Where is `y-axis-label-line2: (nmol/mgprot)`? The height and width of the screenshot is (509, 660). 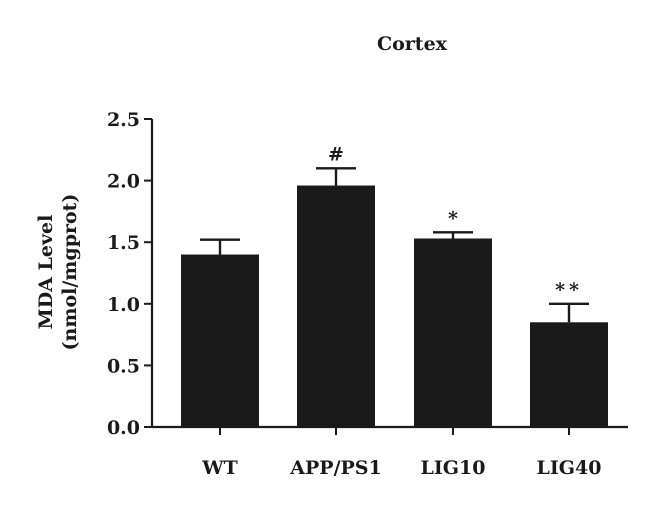
y-axis-label-line2: (nmol/mgprot) is located at coordinates (70, 272).